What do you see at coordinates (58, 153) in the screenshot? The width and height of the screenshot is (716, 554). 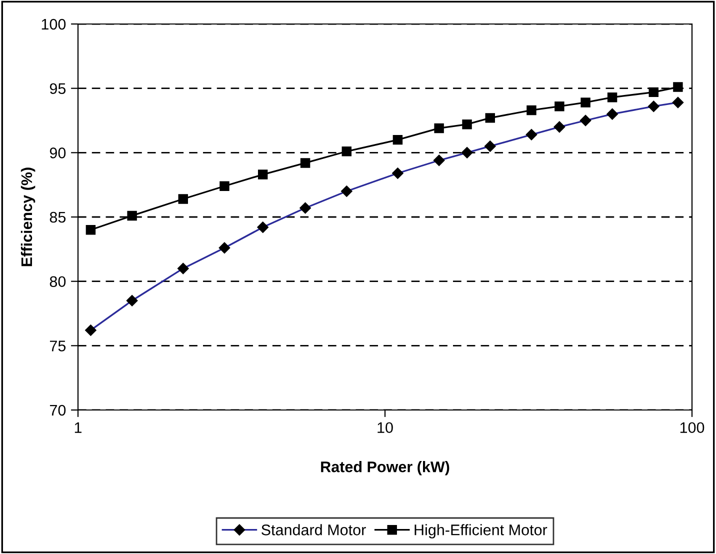 I see `y-tick-label: 90` at bounding box center [58, 153].